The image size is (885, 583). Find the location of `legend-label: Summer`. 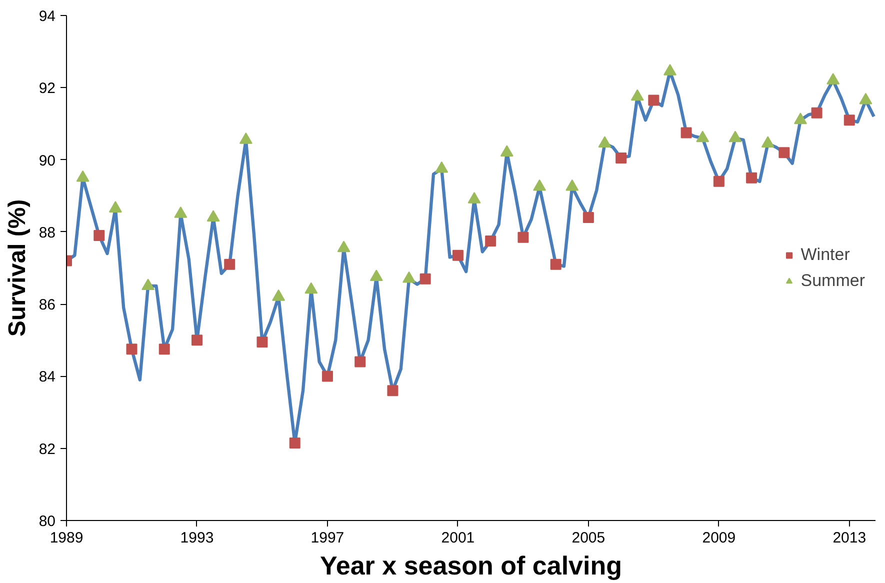

legend-label: Summer is located at coordinates (832, 280).